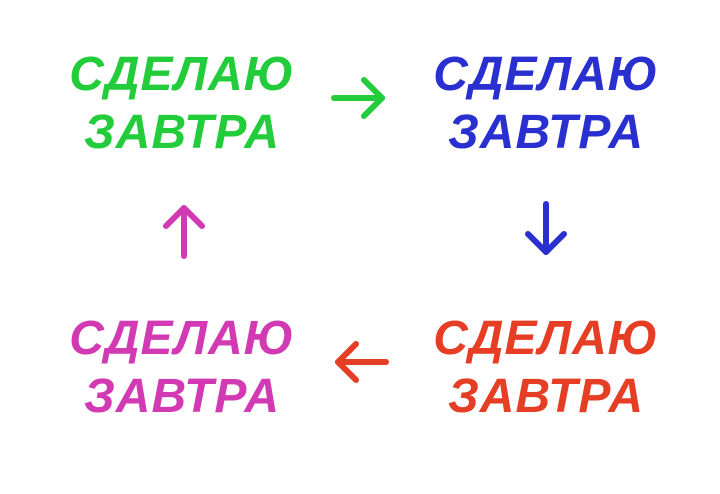 This screenshot has height=494, width=720. I want to click on arrow-up-icon, so click(184, 232).